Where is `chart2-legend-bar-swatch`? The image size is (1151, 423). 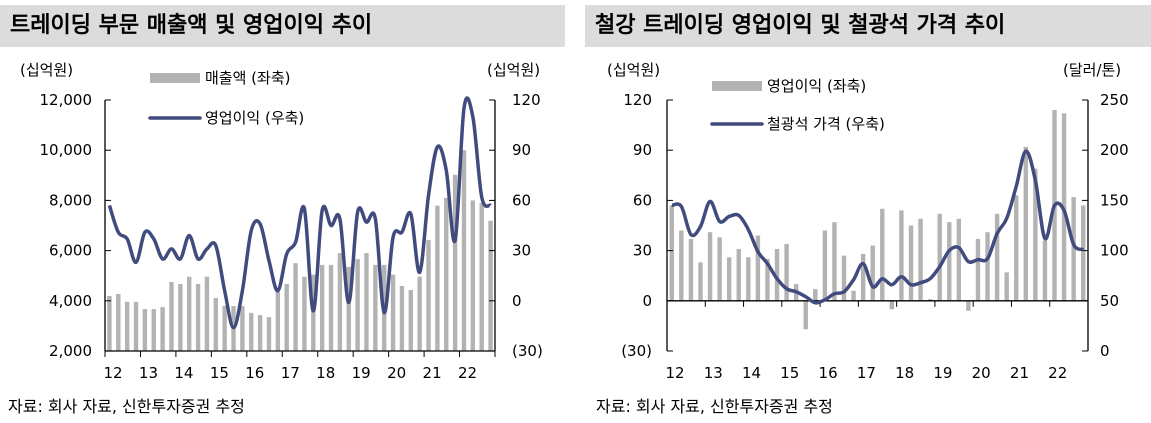
chart2-legend-bar-swatch is located at coordinates (737, 86).